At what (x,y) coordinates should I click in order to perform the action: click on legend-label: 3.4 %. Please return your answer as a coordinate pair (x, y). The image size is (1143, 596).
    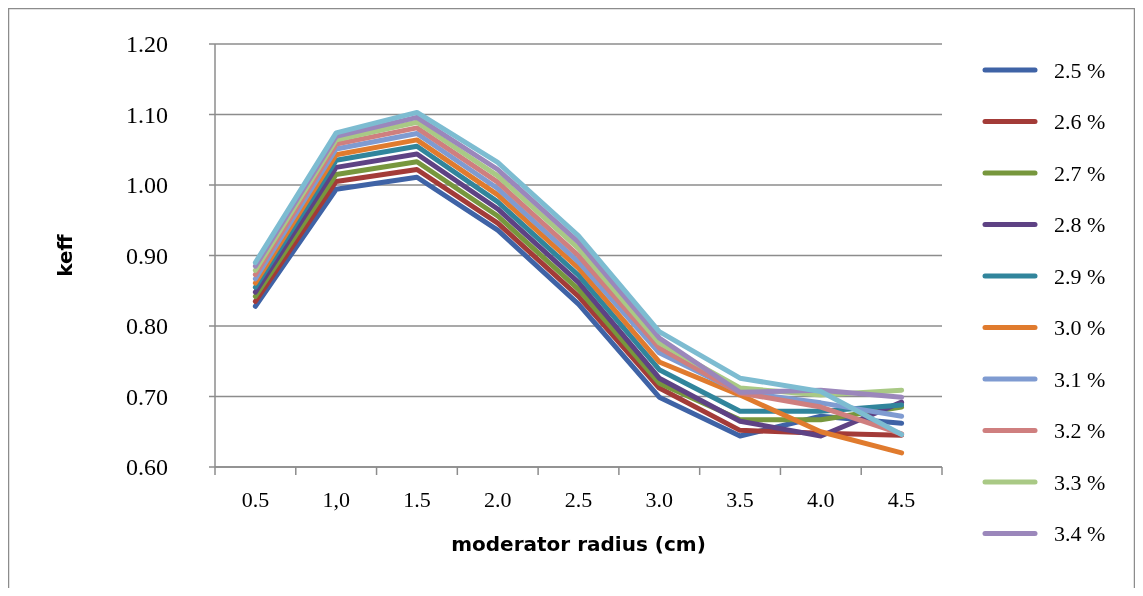
    Looking at the image, I should click on (1080, 534).